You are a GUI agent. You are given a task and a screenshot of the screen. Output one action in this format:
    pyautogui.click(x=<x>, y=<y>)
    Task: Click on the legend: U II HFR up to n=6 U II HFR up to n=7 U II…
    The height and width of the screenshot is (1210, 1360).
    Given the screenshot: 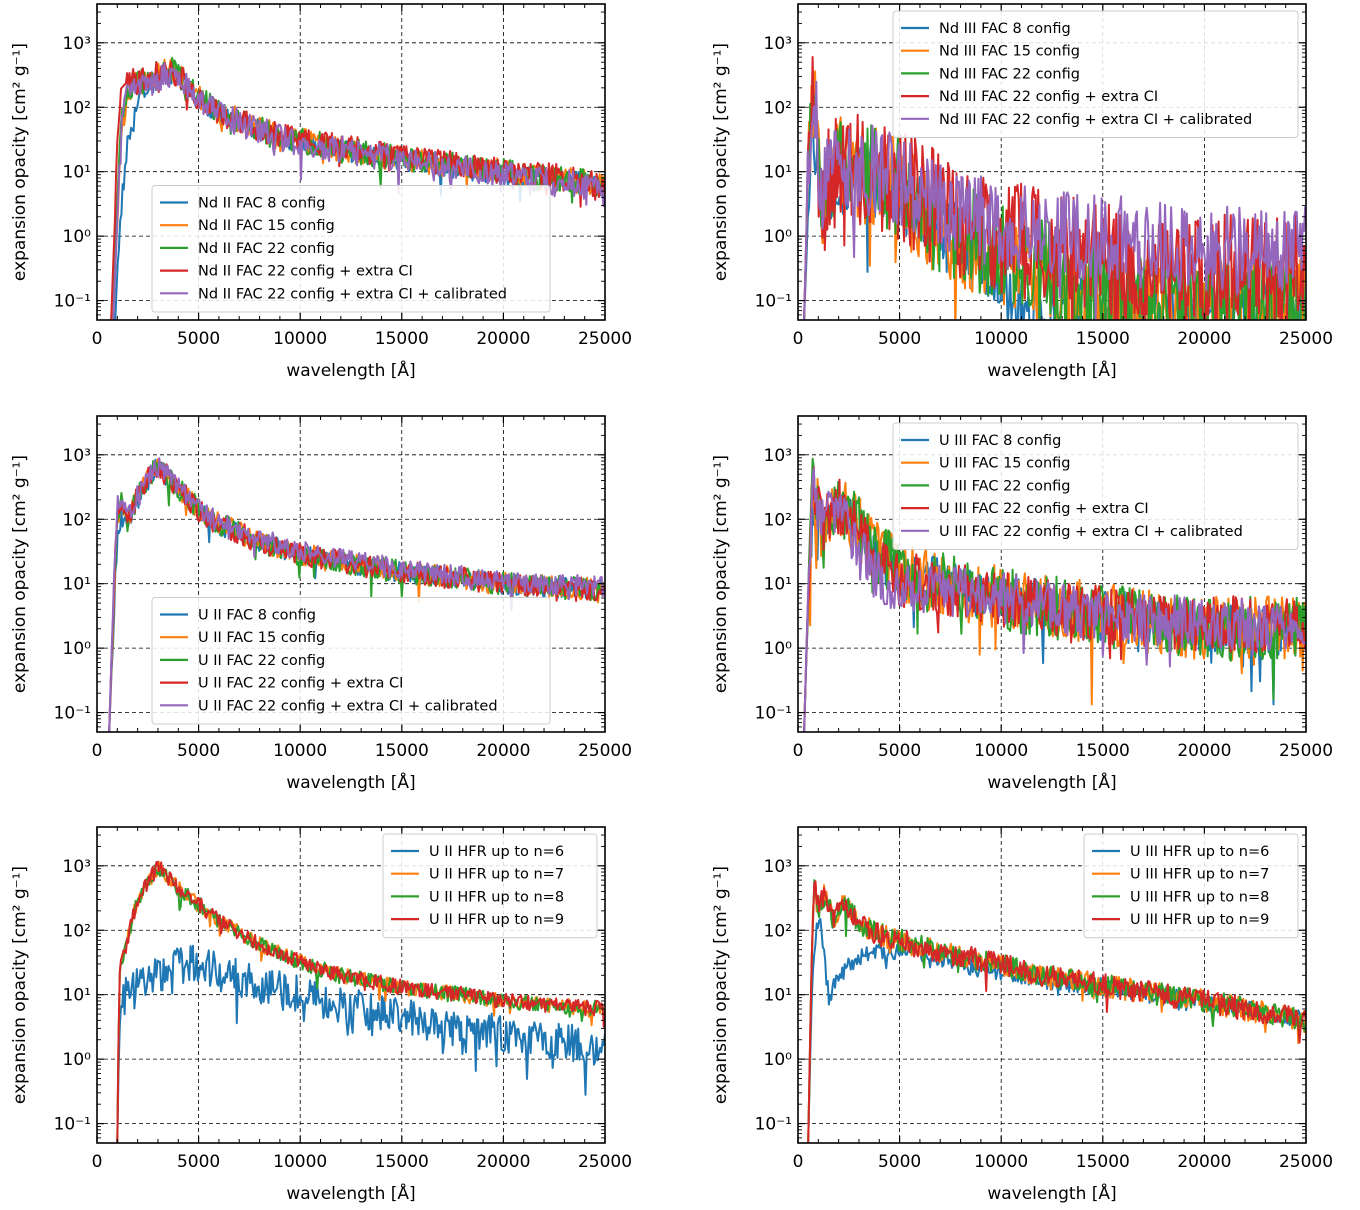 What is the action you would take?
    pyautogui.click(x=490, y=886)
    